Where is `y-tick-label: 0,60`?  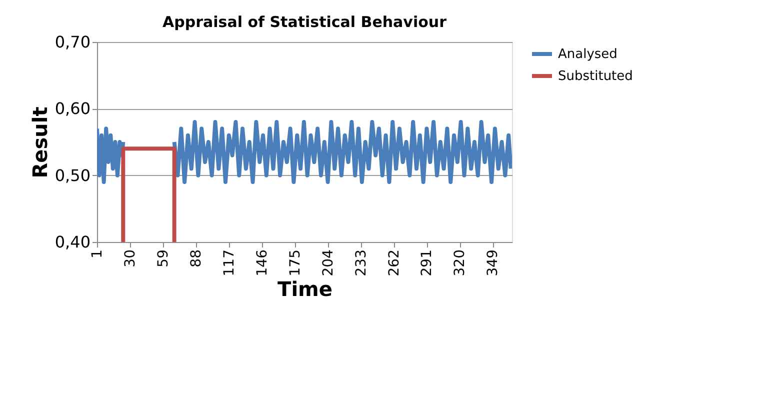 y-tick-label: 0,60 is located at coordinates (72, 108).